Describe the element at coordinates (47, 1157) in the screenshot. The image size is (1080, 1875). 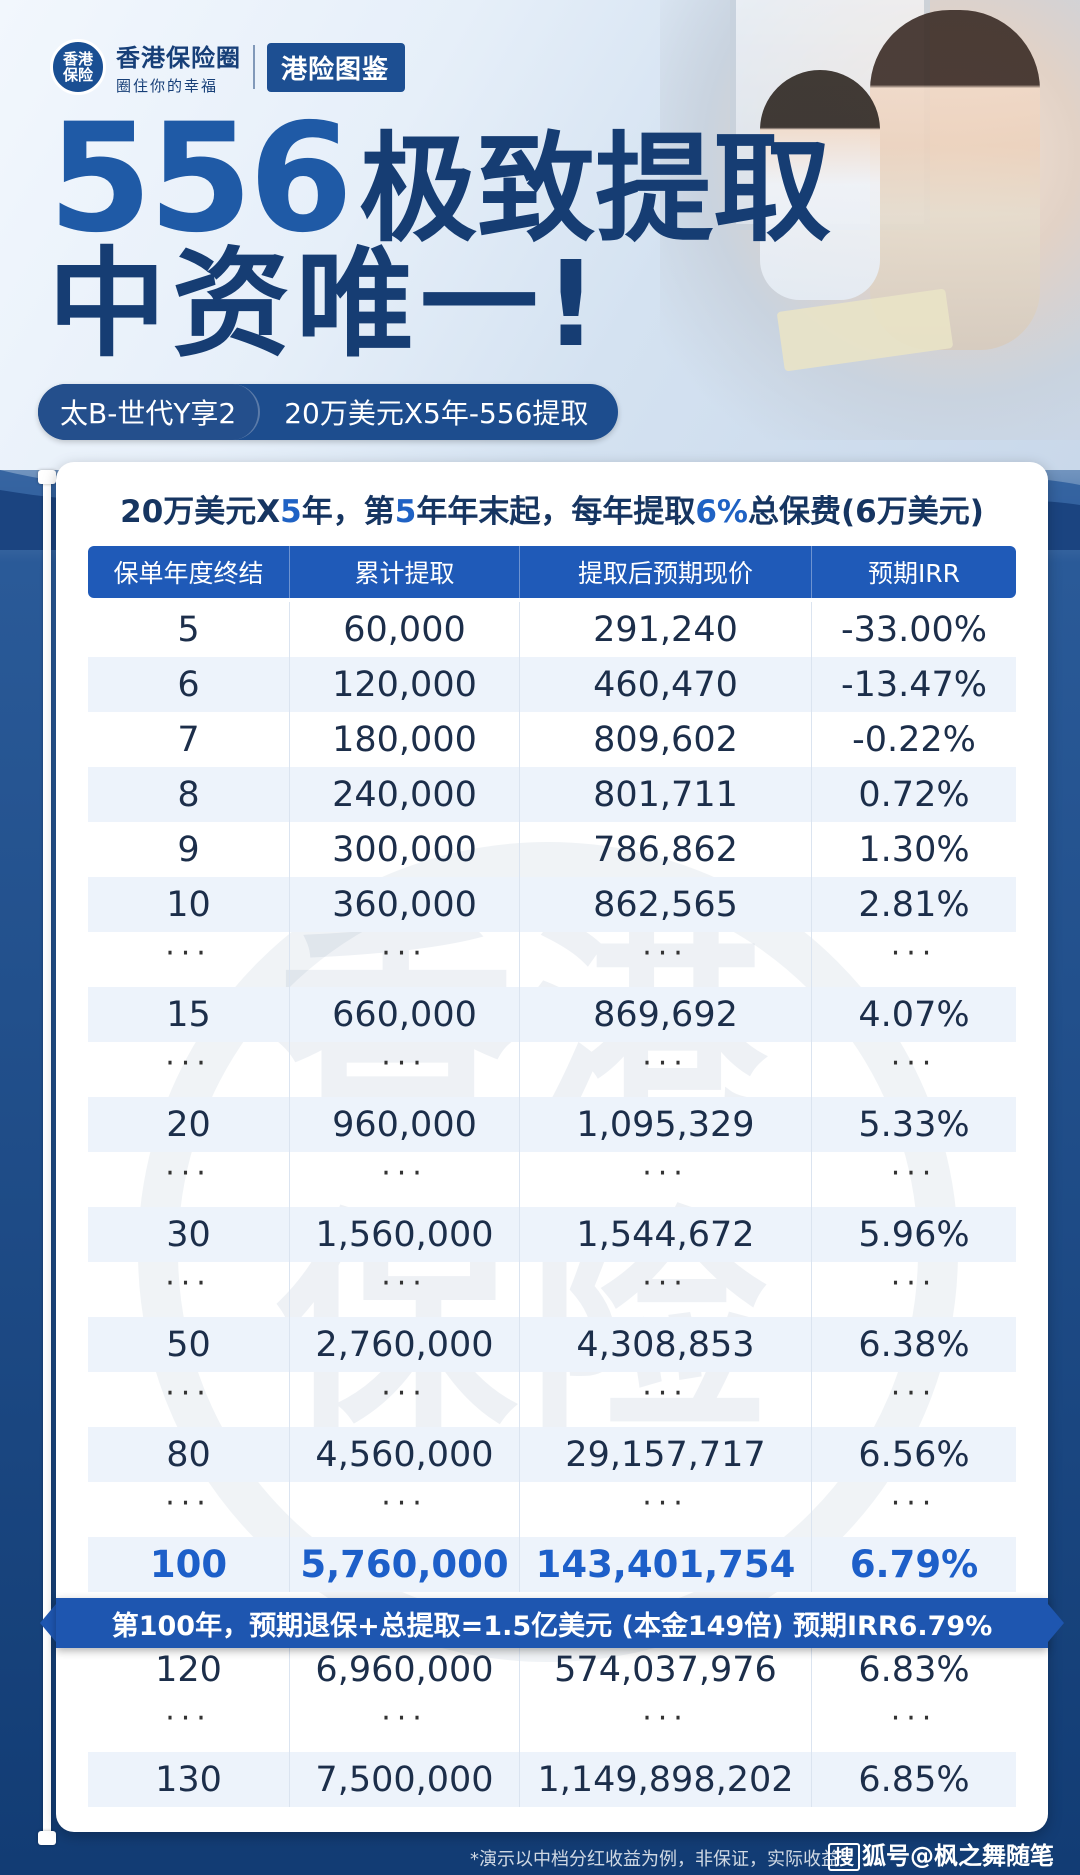
I see `scroll-rod-decoration` at that location.